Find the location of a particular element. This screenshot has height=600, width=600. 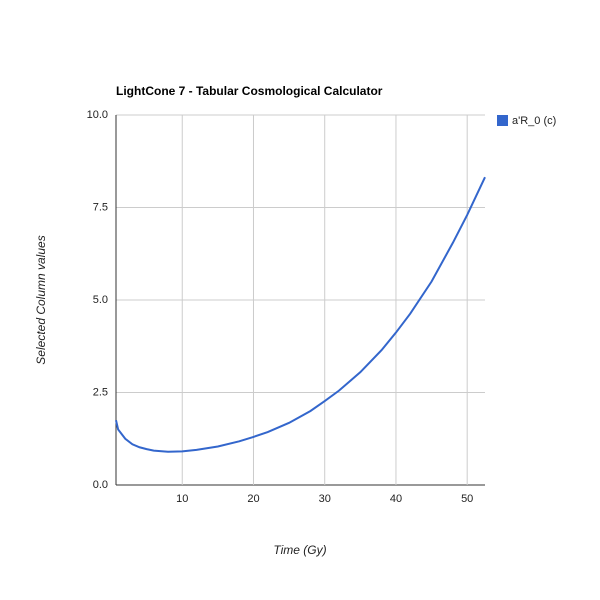

y-tick-label: 10.0 is located at coordinates (97, 115).